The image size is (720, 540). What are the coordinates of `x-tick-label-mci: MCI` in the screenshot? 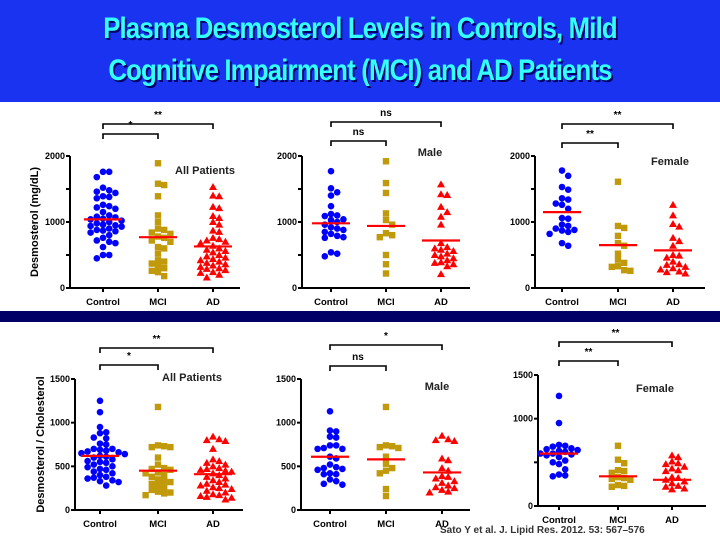 It's located at (385, 524).